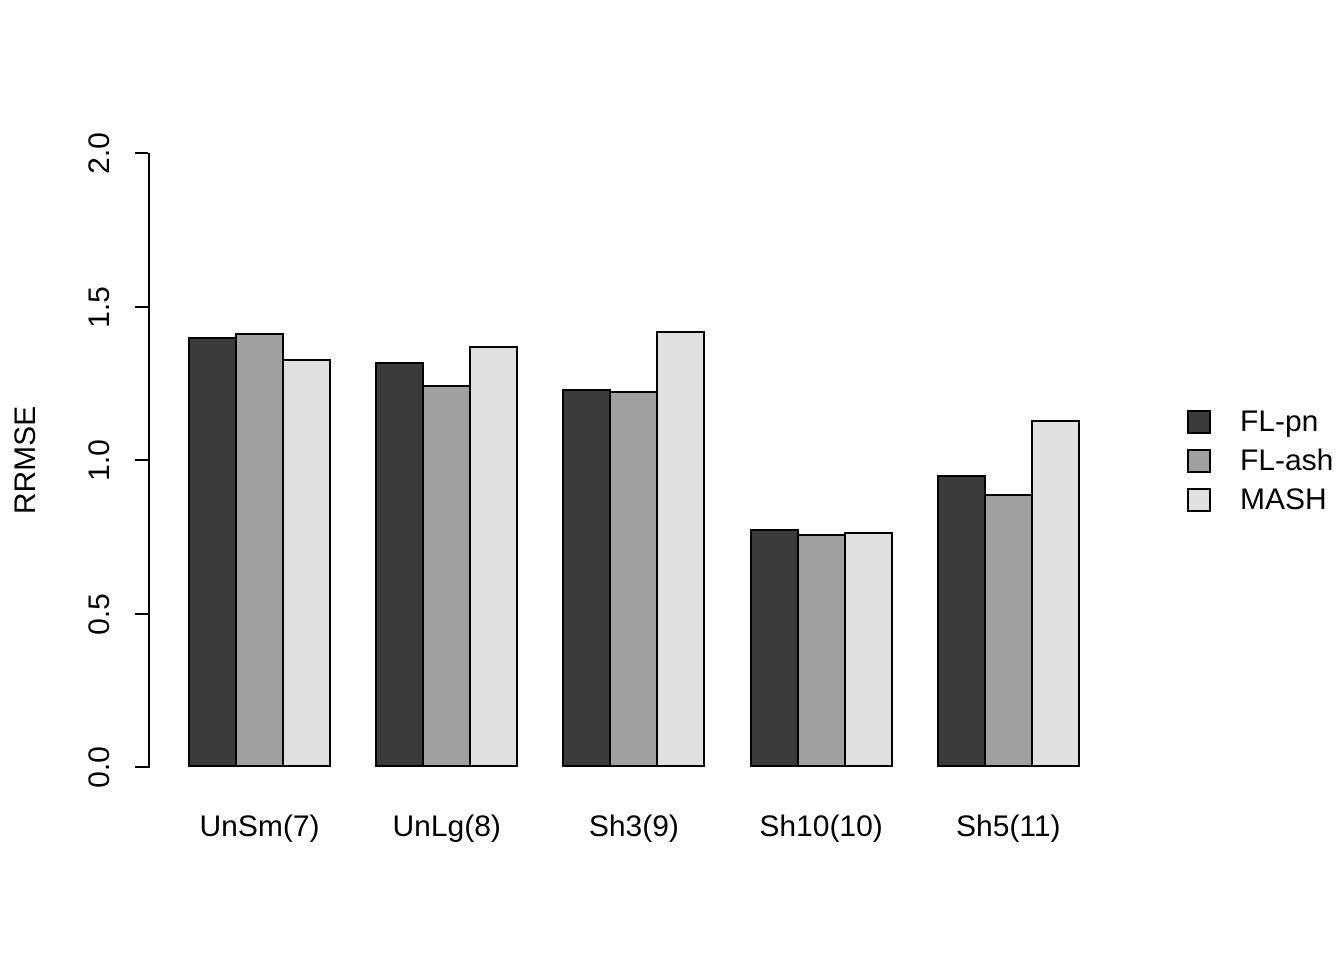  What do you see at coordinates (1283, 499) in the screenshot?
I see `legend-label-mash: MASH` at bounding box center [1283, 499].